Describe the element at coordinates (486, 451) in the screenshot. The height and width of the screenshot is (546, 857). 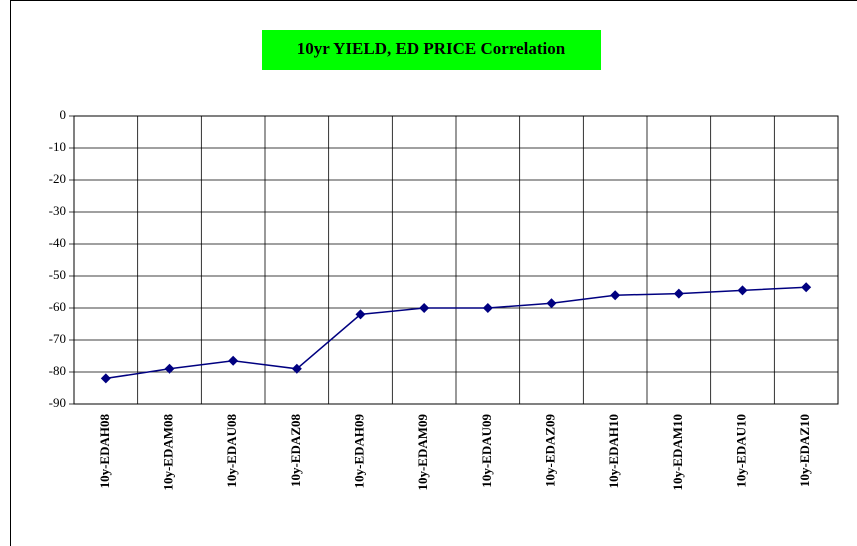
I see `x-tick-label: 10y-EDAU09` at that location.